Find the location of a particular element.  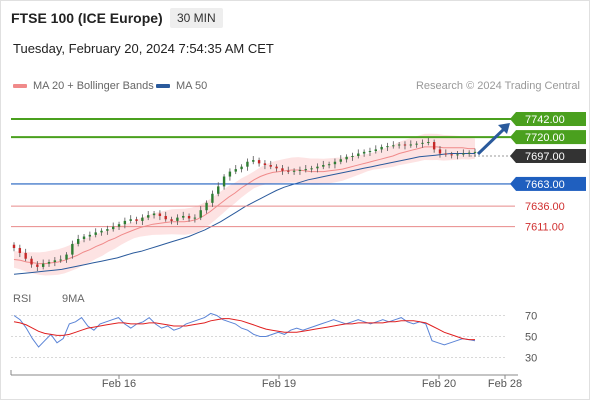

legend-ma20-label: MA 20 + Bollinger Bands is located at coordinates (93, 86).